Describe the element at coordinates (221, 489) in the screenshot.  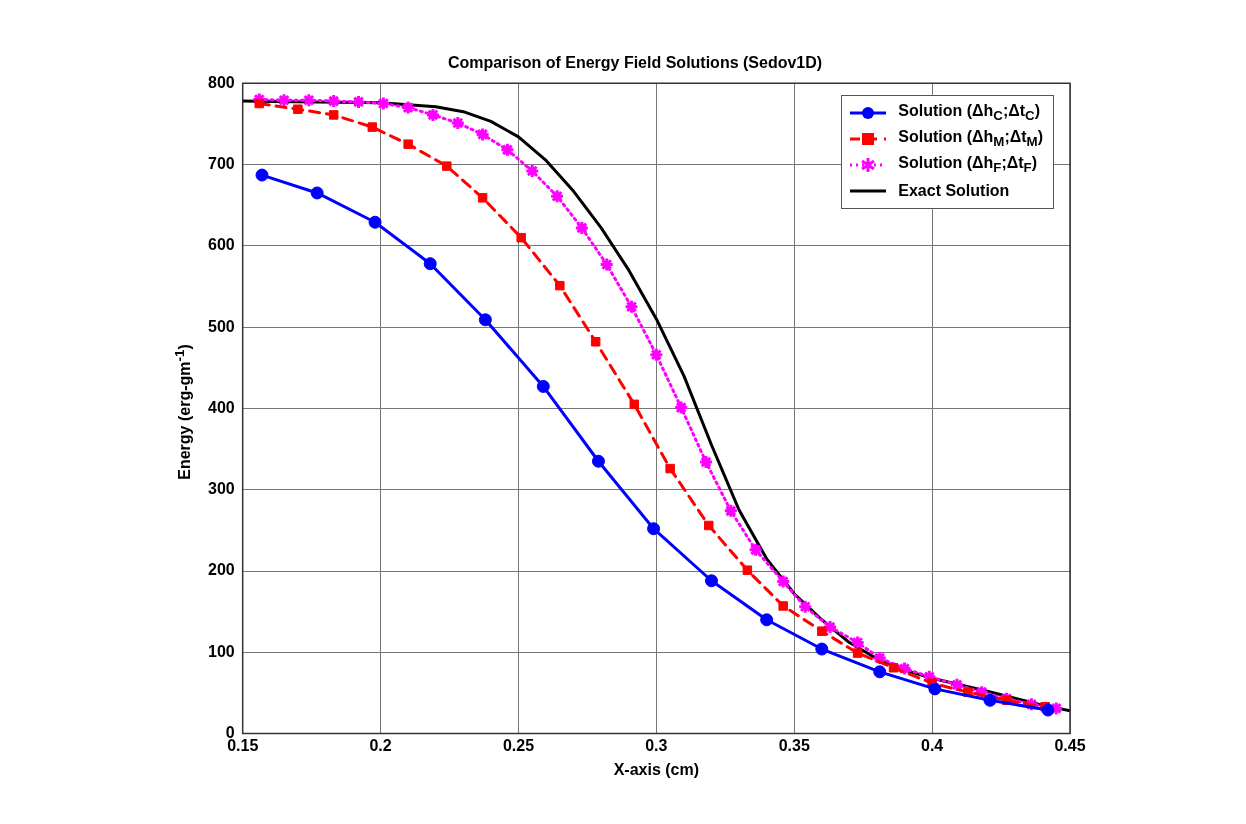
I see `y-tick-label: 300` at that location.